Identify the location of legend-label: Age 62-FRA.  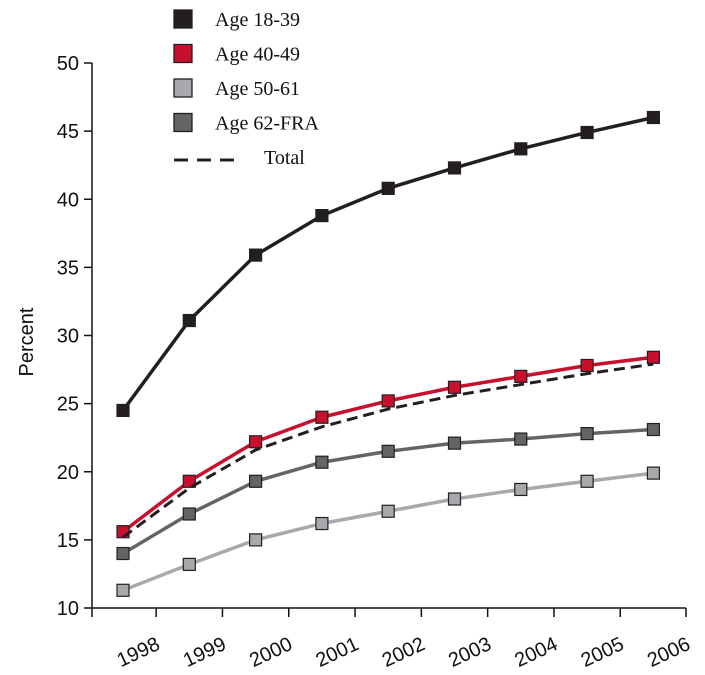
(267, 124).